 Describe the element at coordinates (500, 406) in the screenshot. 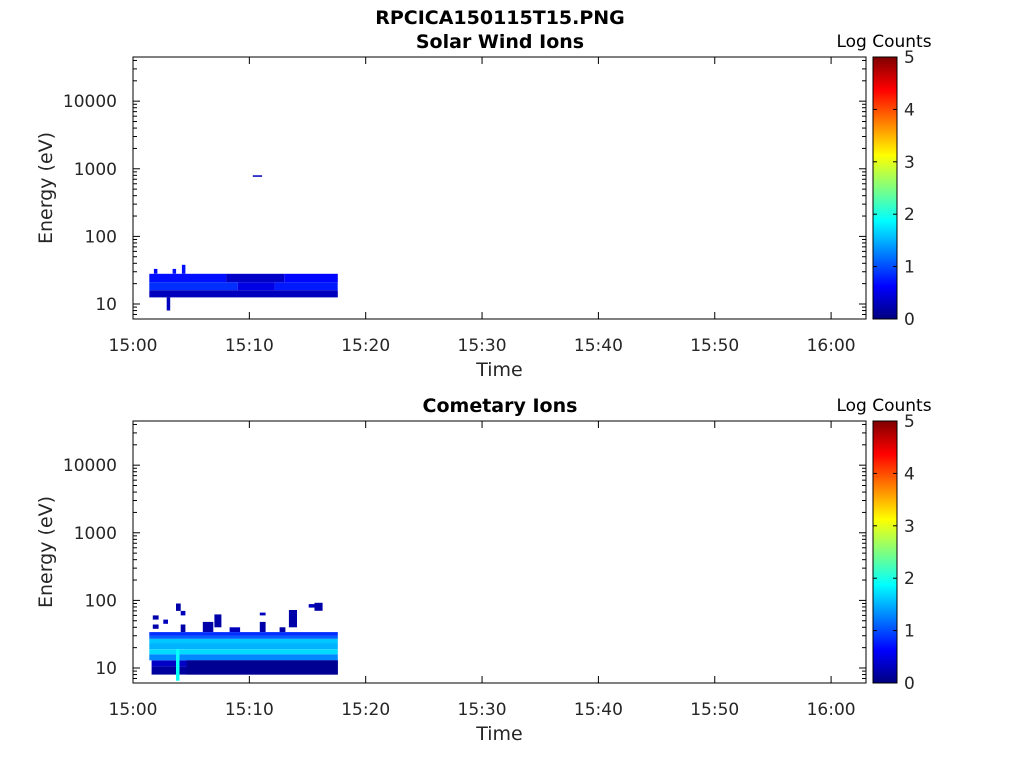

I see `panel-title: Cometary Ions` at that location.